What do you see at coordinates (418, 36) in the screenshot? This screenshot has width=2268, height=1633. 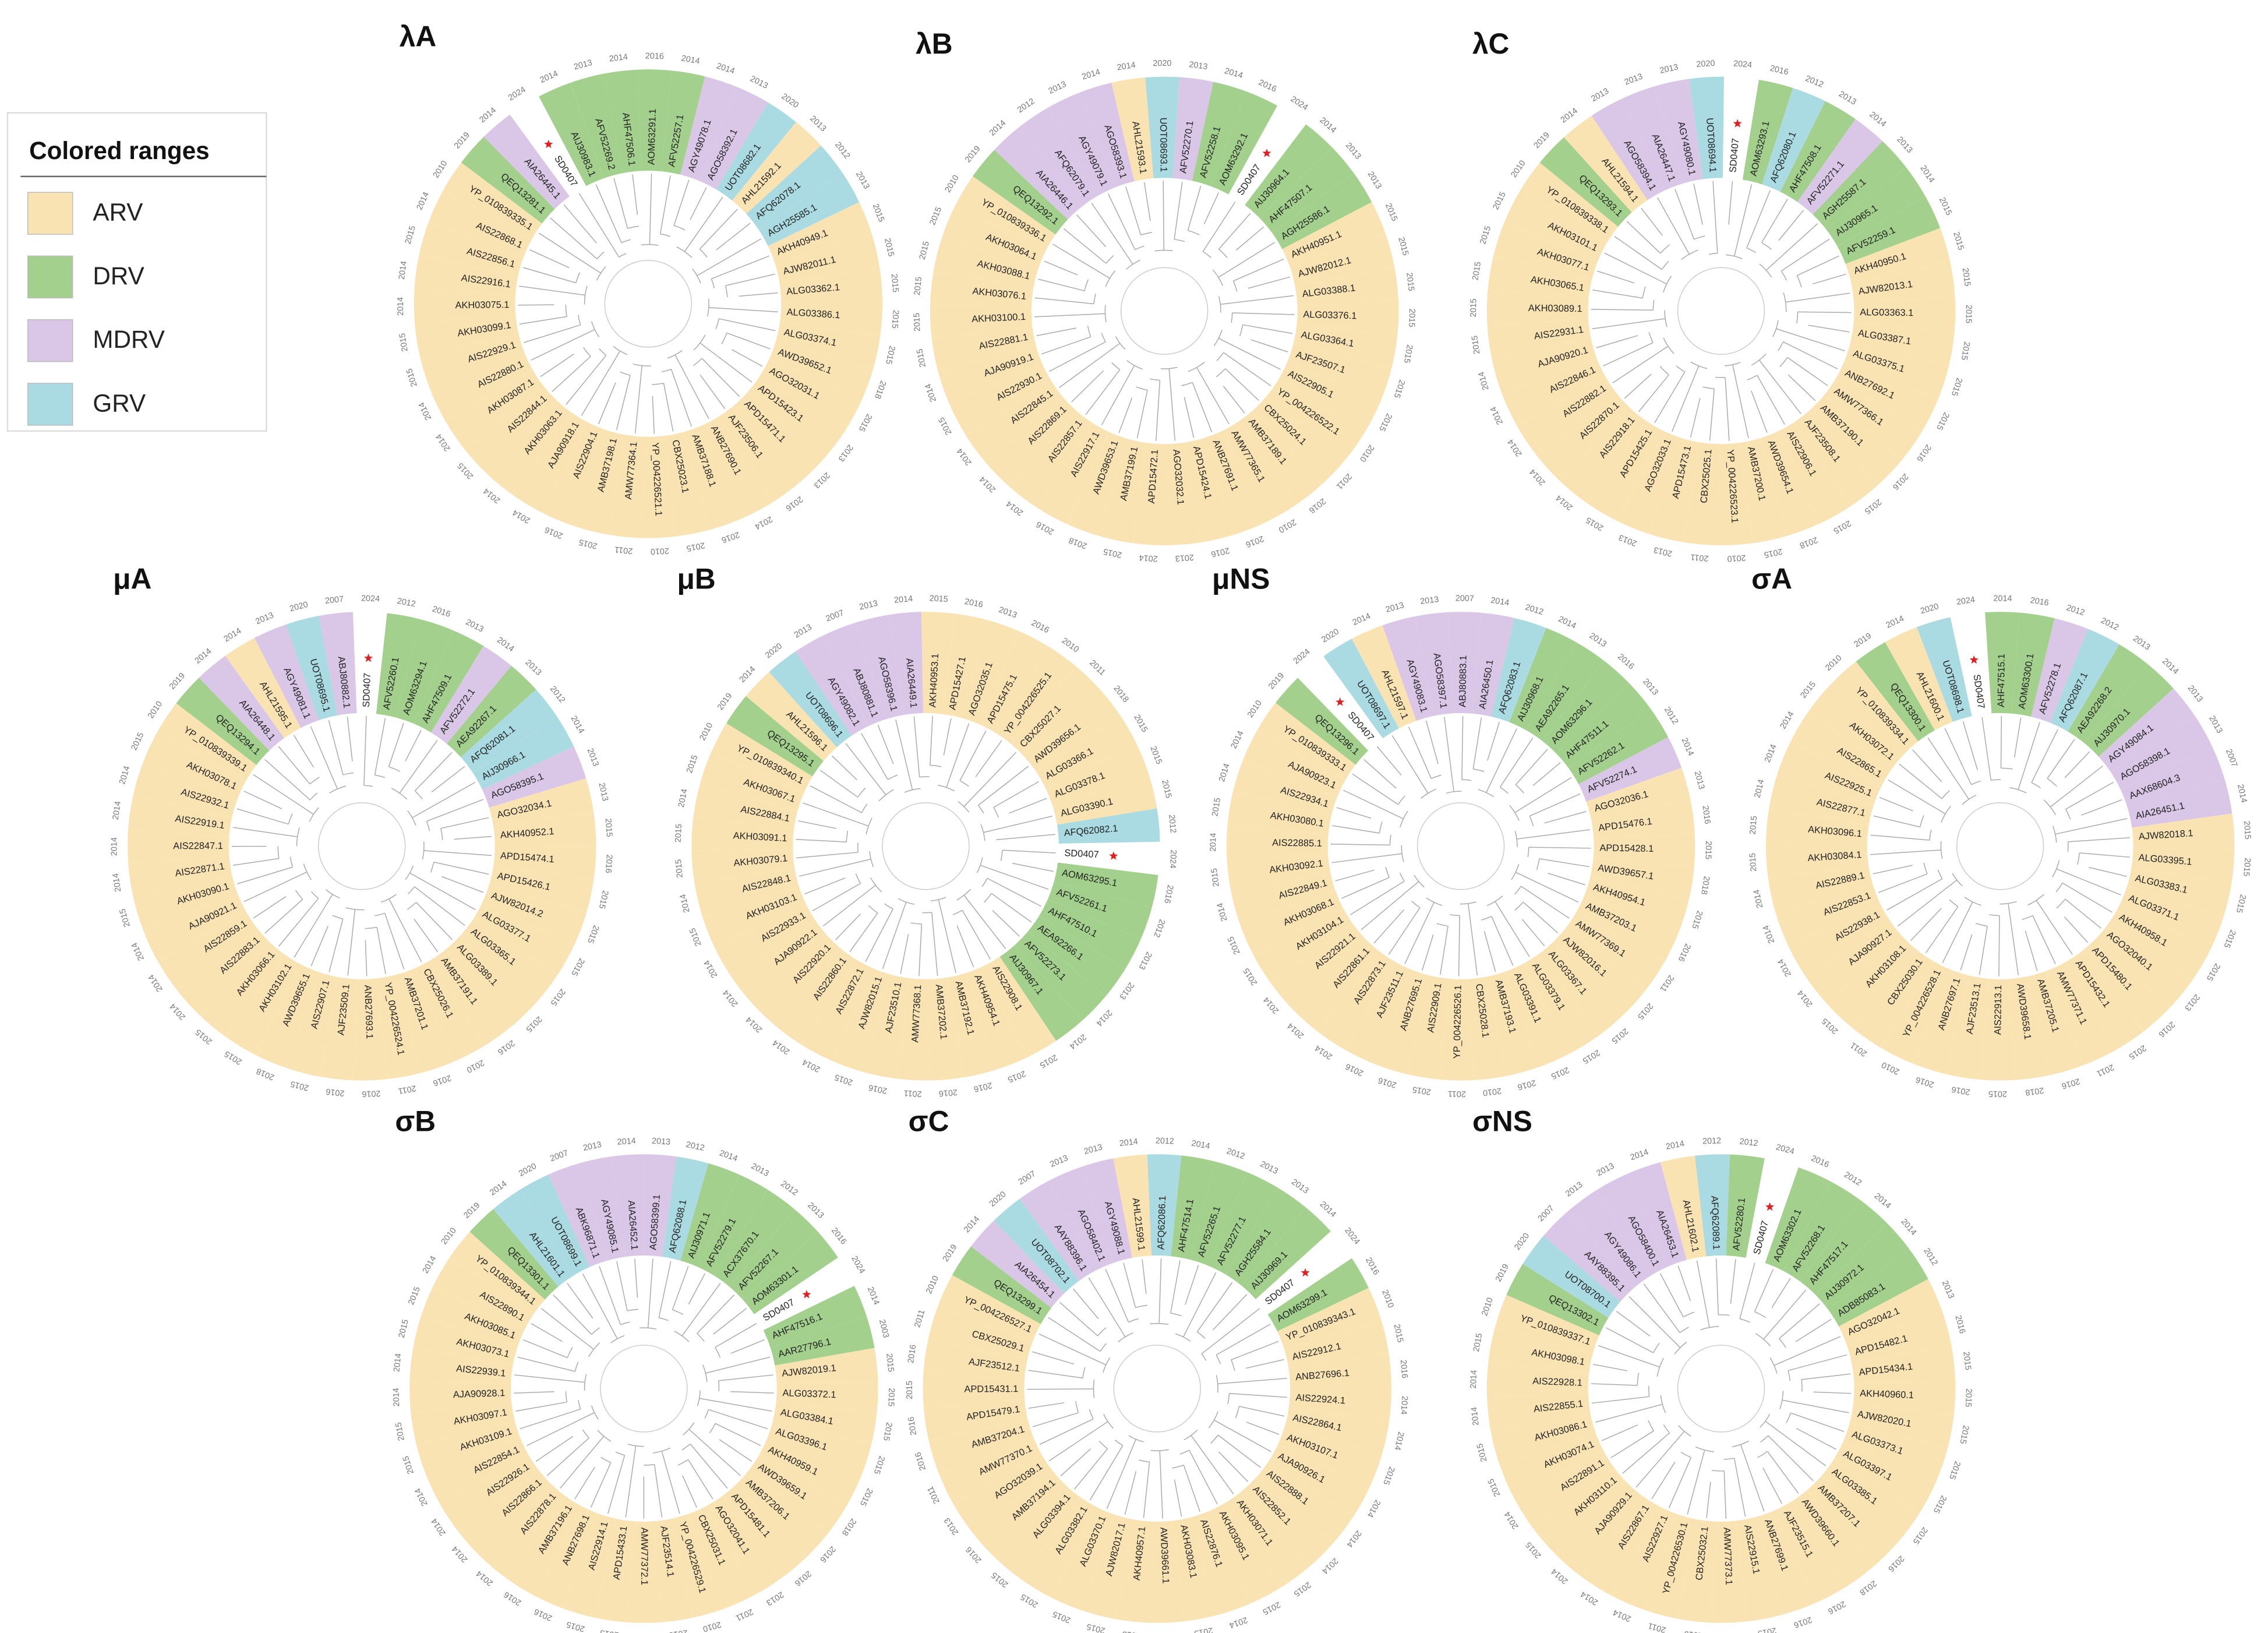 I see `panel-title: λA` at bounding box center [418, 36].